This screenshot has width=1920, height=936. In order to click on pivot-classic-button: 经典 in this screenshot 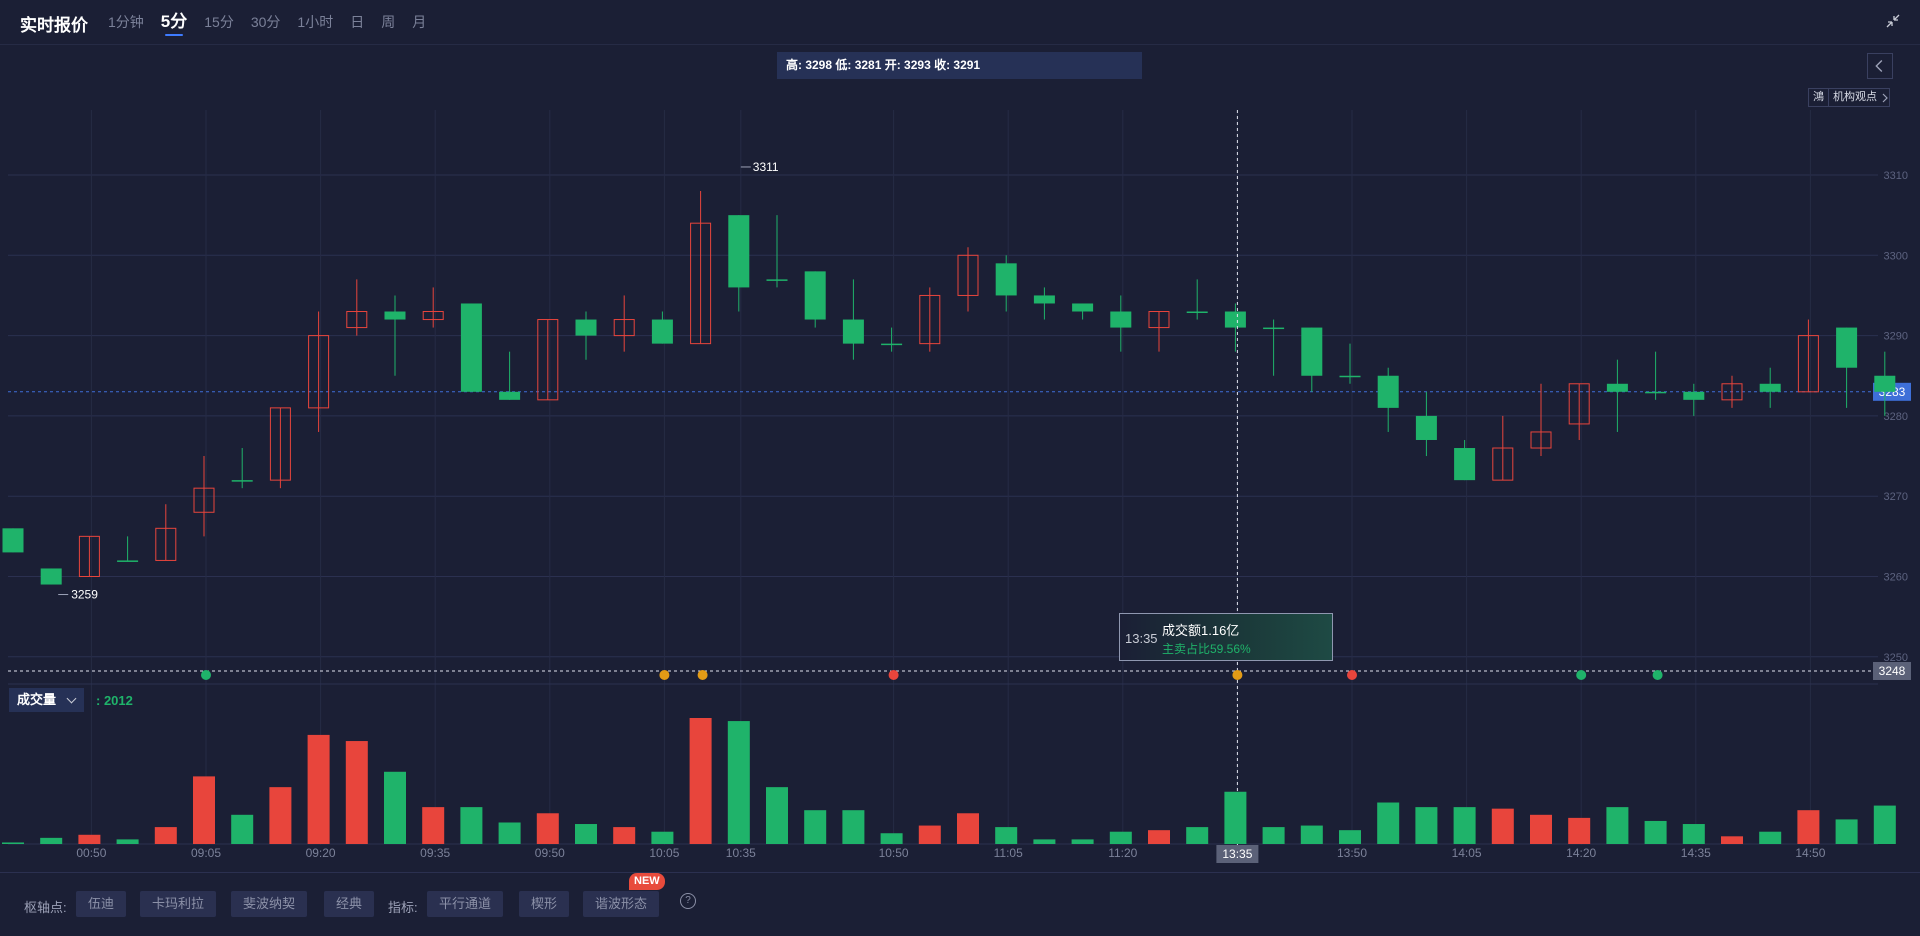, I will do `click(349, 904)`.